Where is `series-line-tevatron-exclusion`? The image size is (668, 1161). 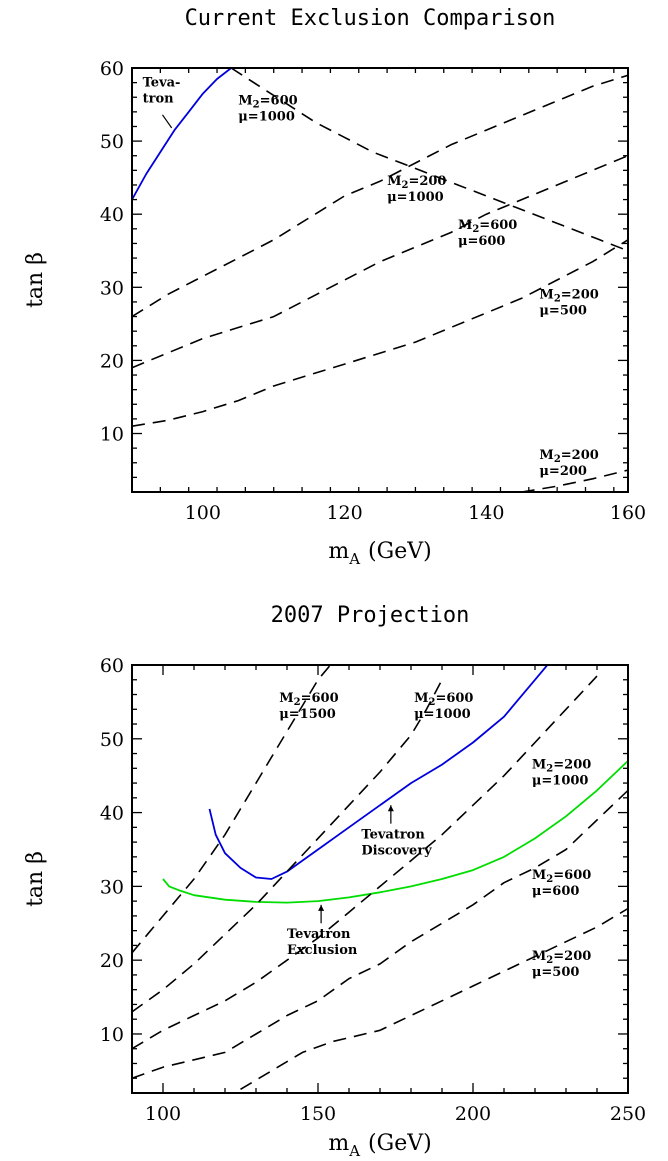
series-line-tevatron-exclusion is located at coordinates (395, 832).